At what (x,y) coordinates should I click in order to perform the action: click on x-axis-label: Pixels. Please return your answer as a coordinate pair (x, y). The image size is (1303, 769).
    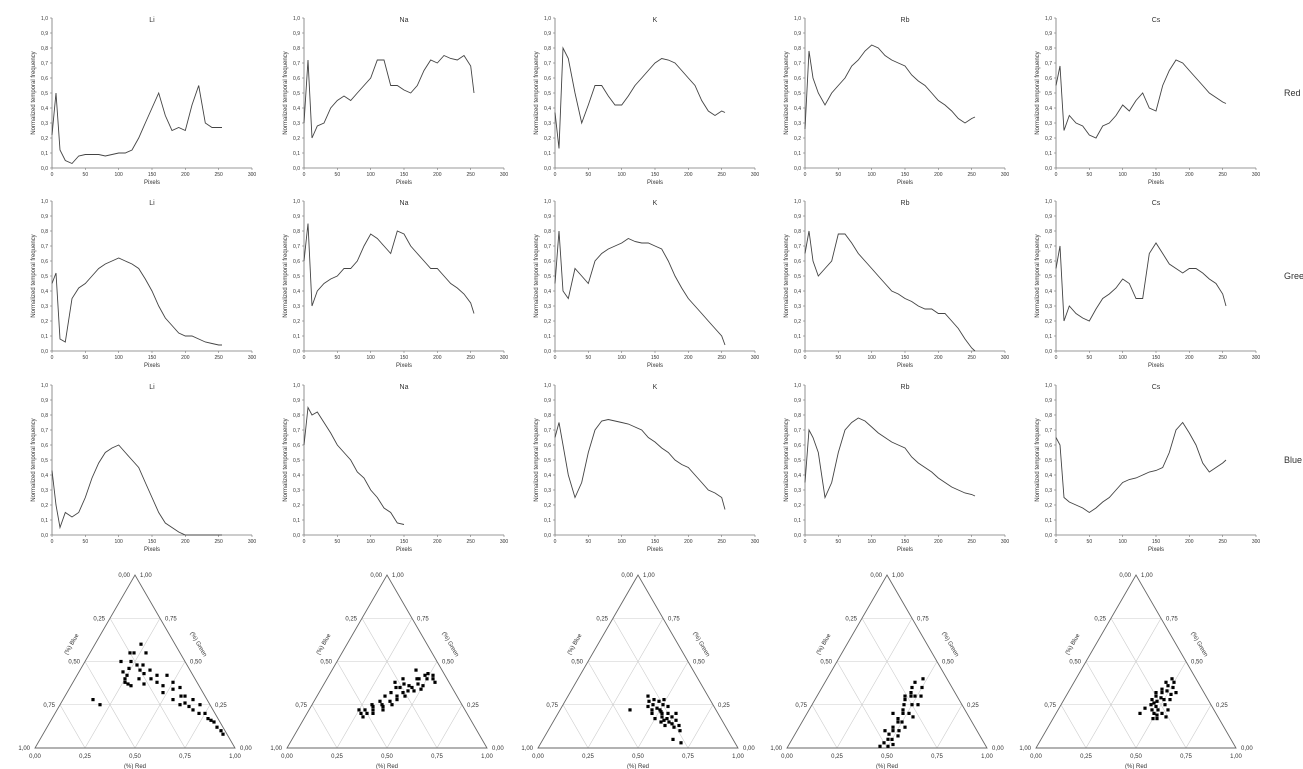
    Looking at the image, I should click on (404, 183).